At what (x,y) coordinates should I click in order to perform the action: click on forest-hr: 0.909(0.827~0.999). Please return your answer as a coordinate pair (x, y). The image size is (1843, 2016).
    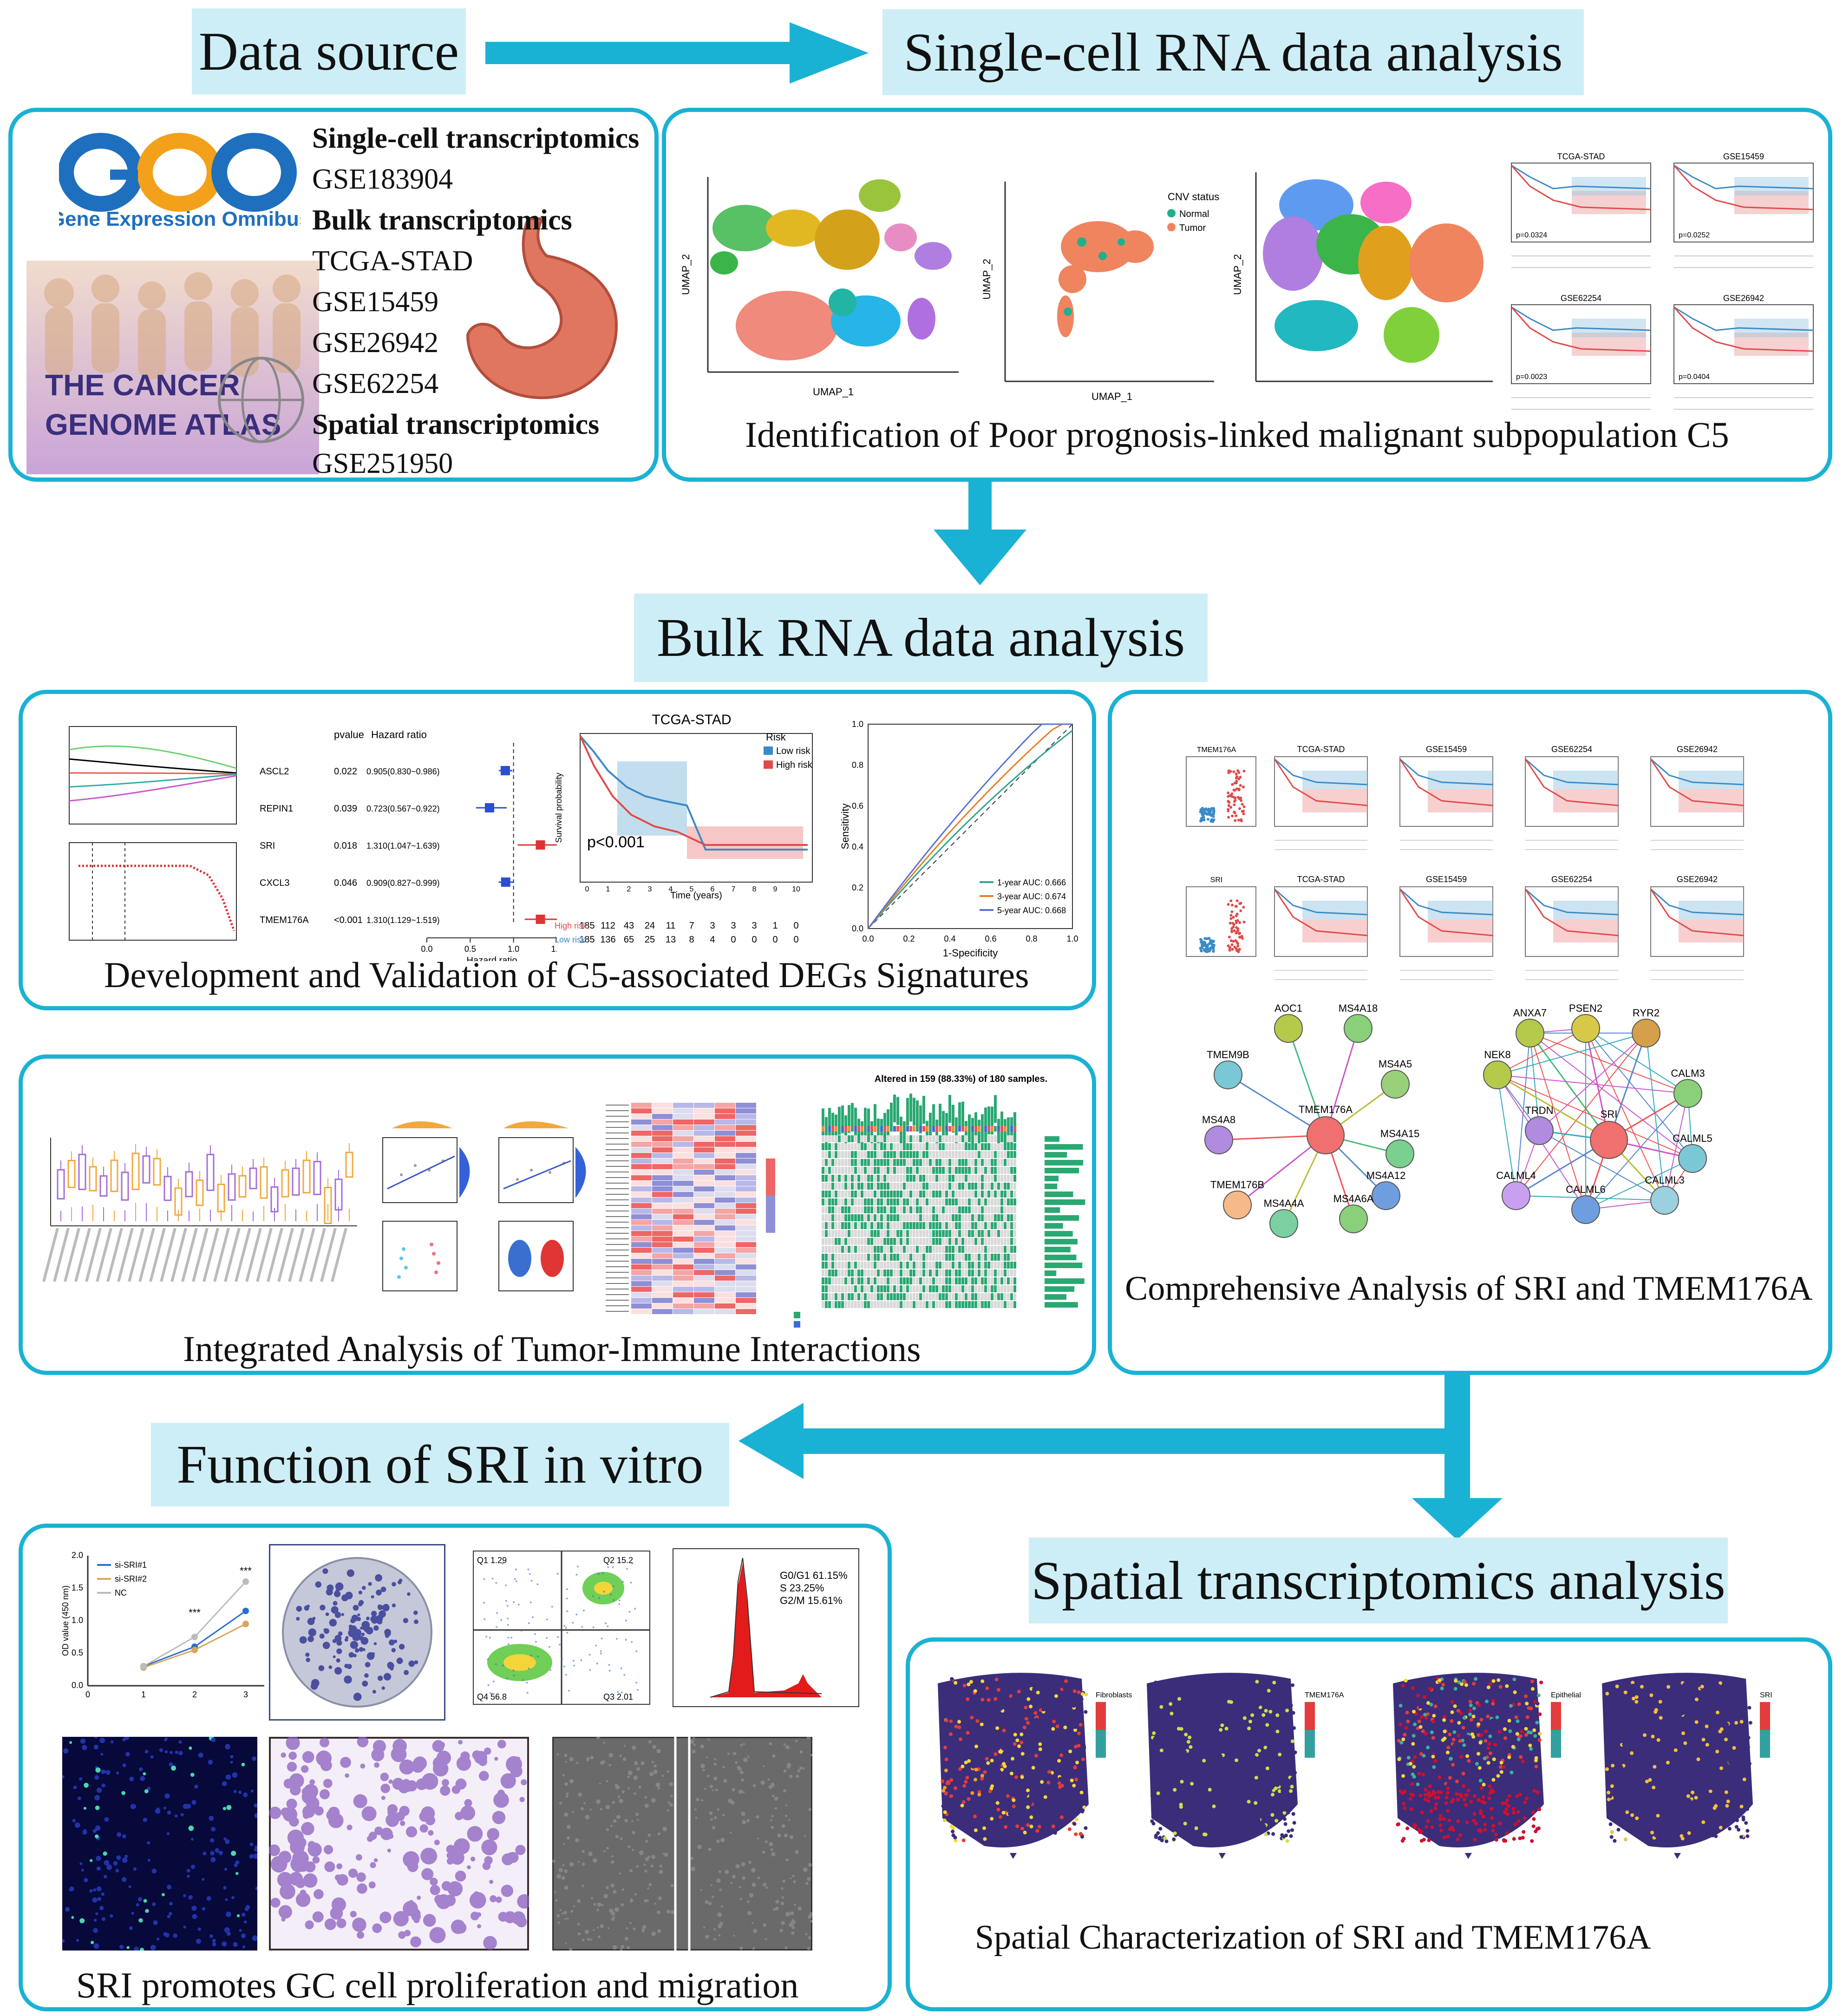
    Looking at the image, I should click on (403, 883).